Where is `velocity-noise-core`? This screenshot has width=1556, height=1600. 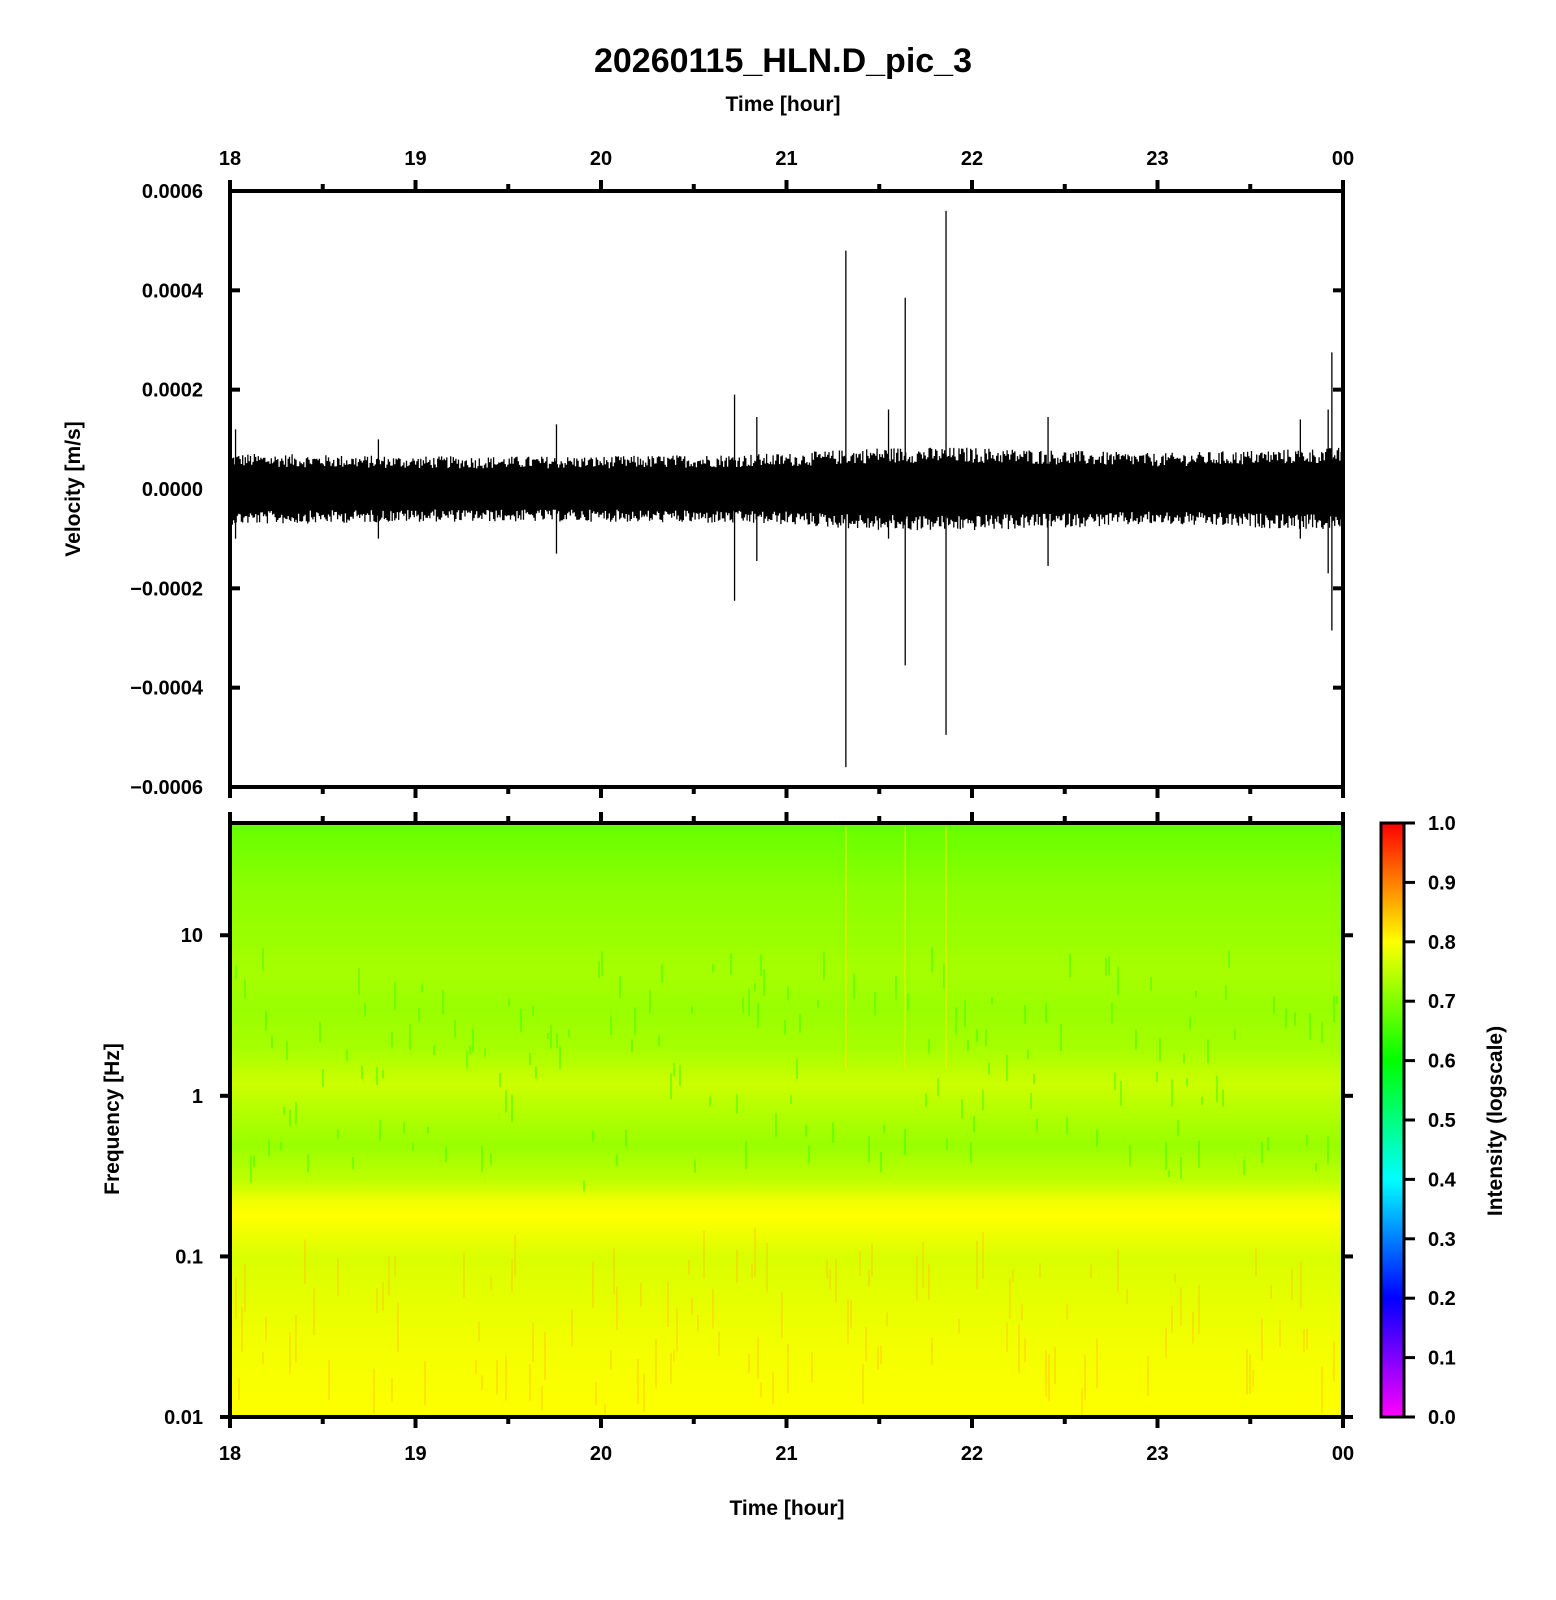 velocity-noise-core is located at coordinates (786, 489).